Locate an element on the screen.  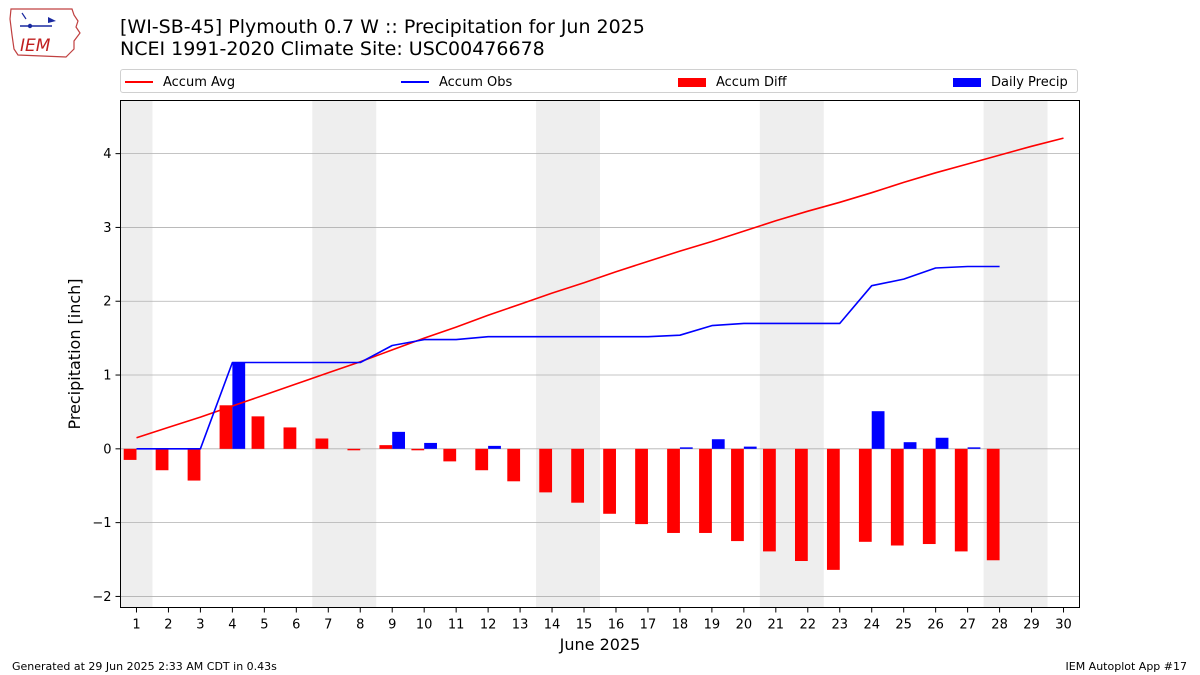
legend-item-accum-obs: Accum Obs is located at coordinates (456, 82).